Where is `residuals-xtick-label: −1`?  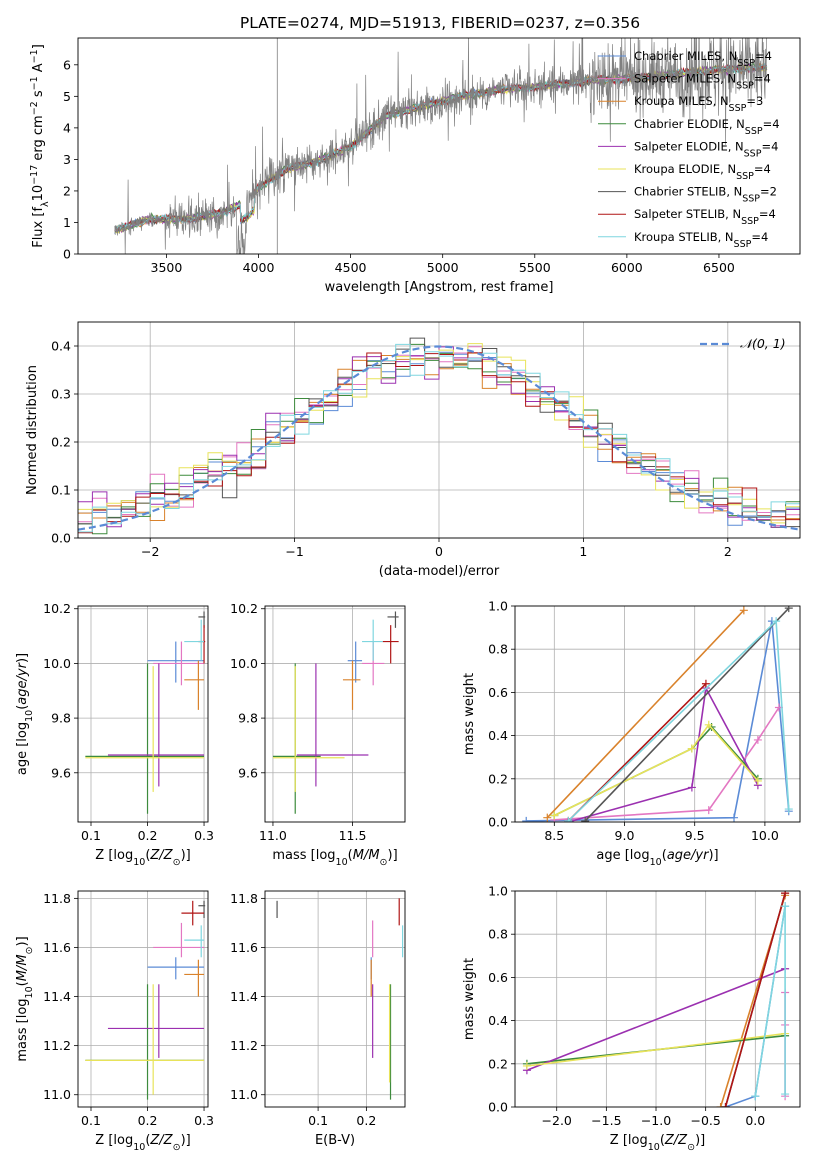 residuals-xtick-label: −1 is located at coordinates (294, 551).